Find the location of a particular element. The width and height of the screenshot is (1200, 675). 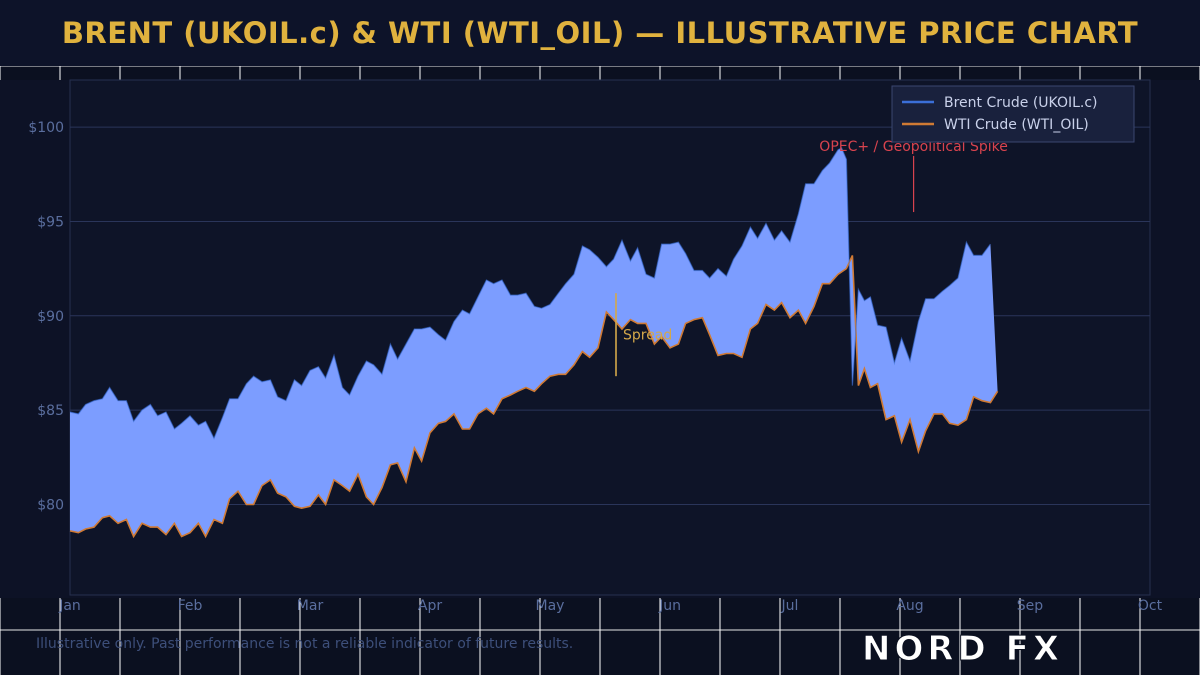

y-tick-label: $100 is located at coordinates (46, 128).